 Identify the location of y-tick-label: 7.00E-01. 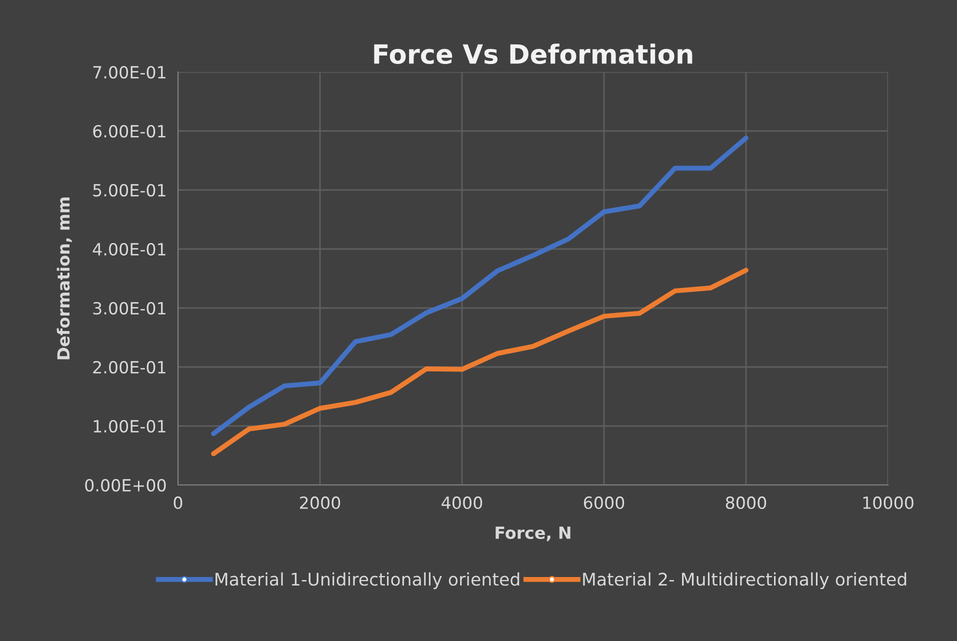
(129, 72).